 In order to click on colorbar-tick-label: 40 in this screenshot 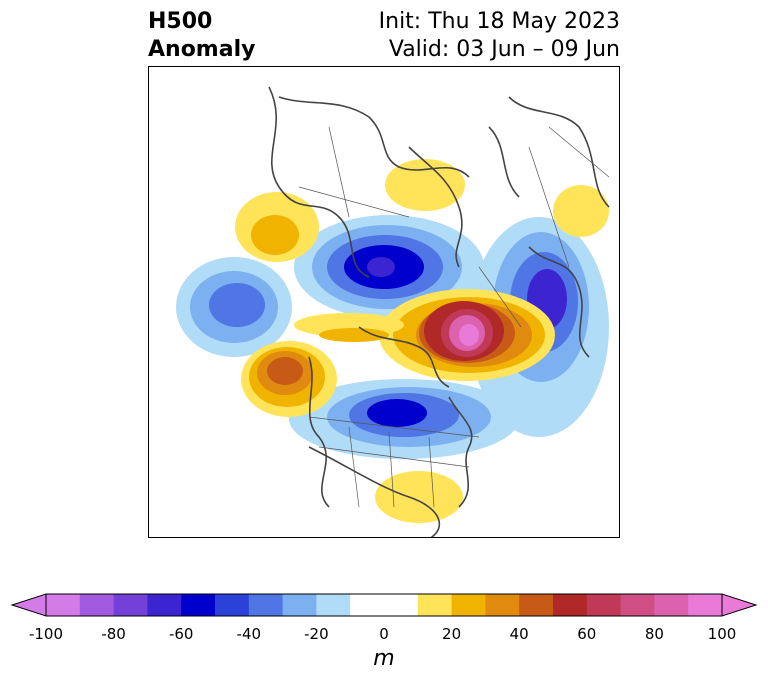, I will do `click(519, 634)`.